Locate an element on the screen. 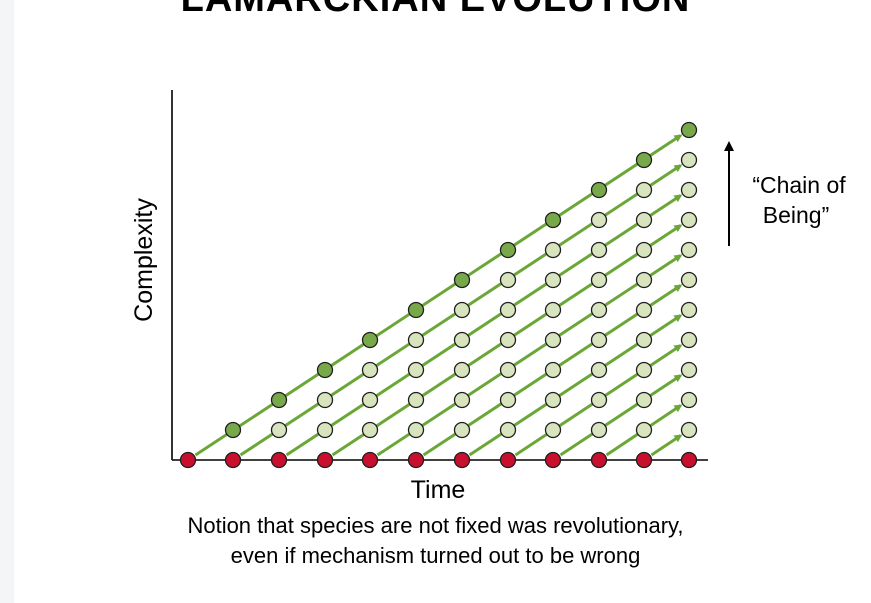 The image size is (871, 603). x-axis-label: Time is located at coordinates (438, 490).